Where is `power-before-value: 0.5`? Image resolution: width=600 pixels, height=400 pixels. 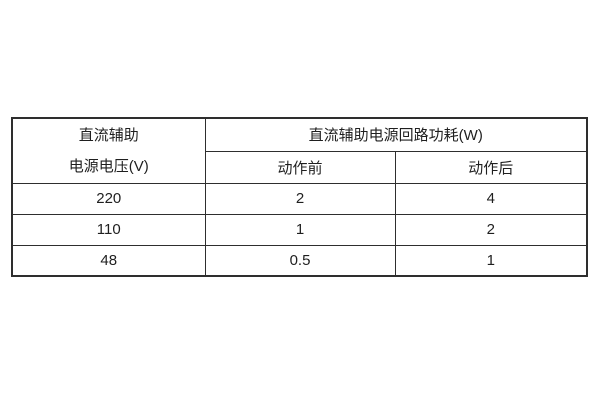
power-before-value: 0.5 is located at coordinates (300, 260).